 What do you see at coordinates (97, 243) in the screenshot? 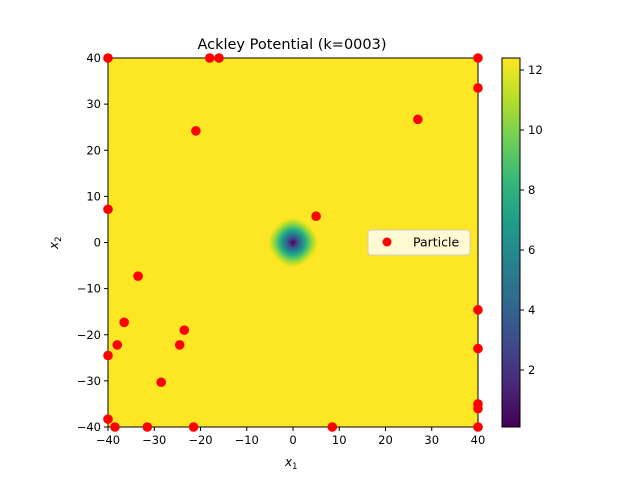
I see `y-tick-label: 0` at bounding box center [97, 243].